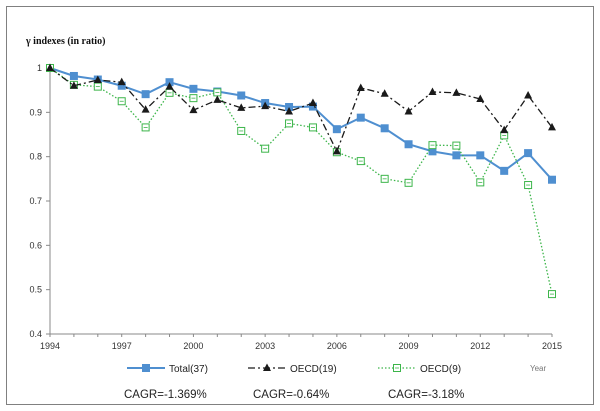 Image resolution: width=600 pixels, height=411 pixels. What do you see at coordinates (50, 346) in the screenshot?
I see `x-tick-label: 1994` at bounding box center [50, 346].